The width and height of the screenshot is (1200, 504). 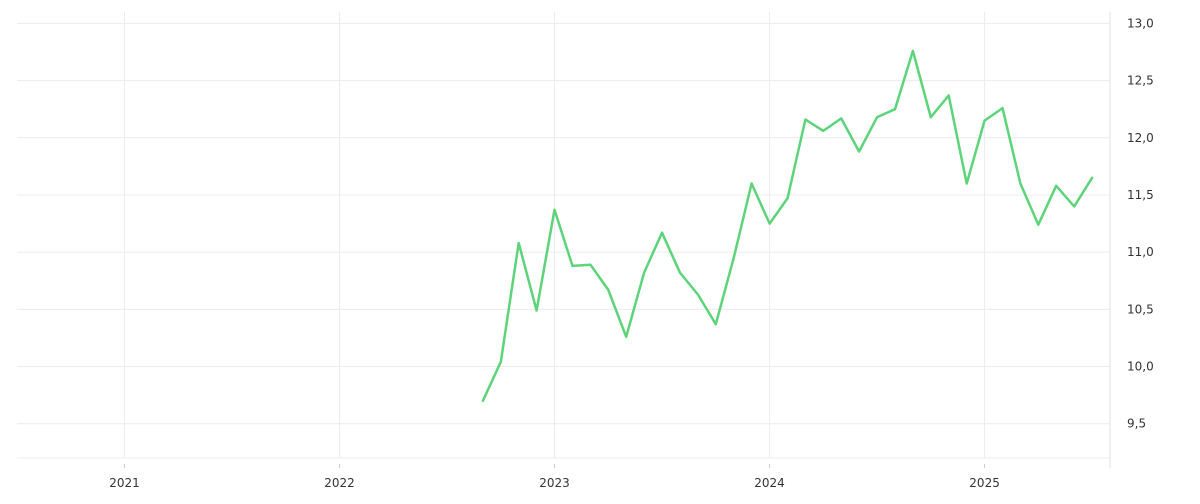 What do you see at coordinates (984, 483) in the screenshot?
I see `x-tick-label: 2025` at bounding box center [984, 483].